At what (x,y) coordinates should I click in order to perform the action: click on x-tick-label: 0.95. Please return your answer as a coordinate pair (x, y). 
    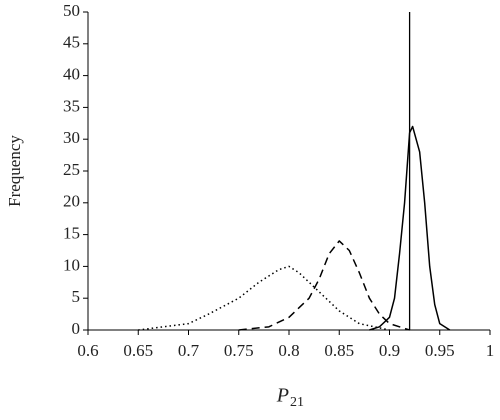
    Looking at the image, I should click on (440, 350).